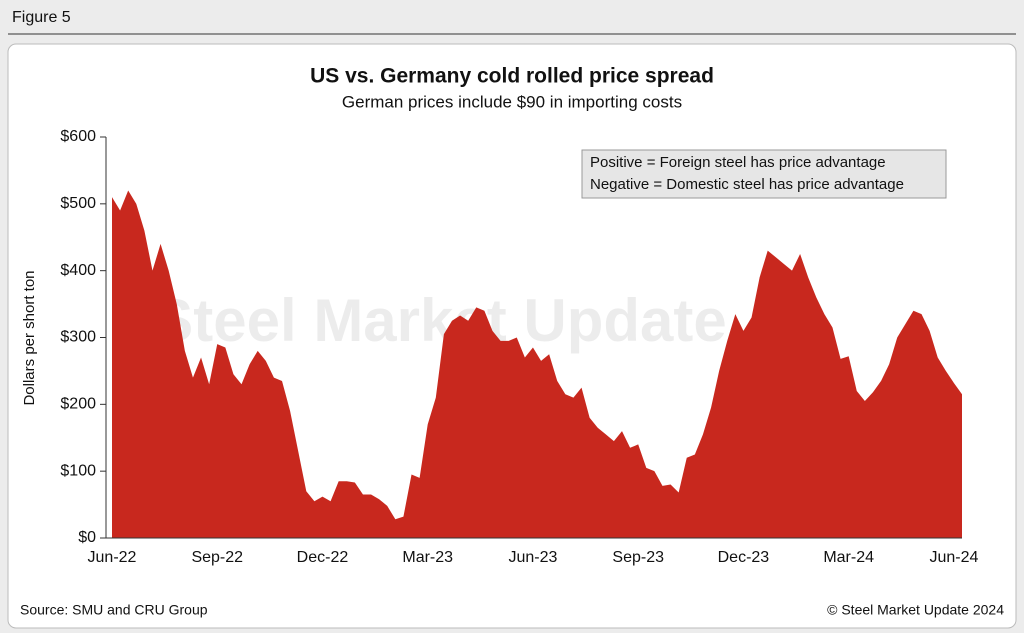 The width and height of the screenshot is (1024, 633). Describe the element at coordinates (638, 557) in the screenshot. I see `x-tick-label: Sep-23` at that location.